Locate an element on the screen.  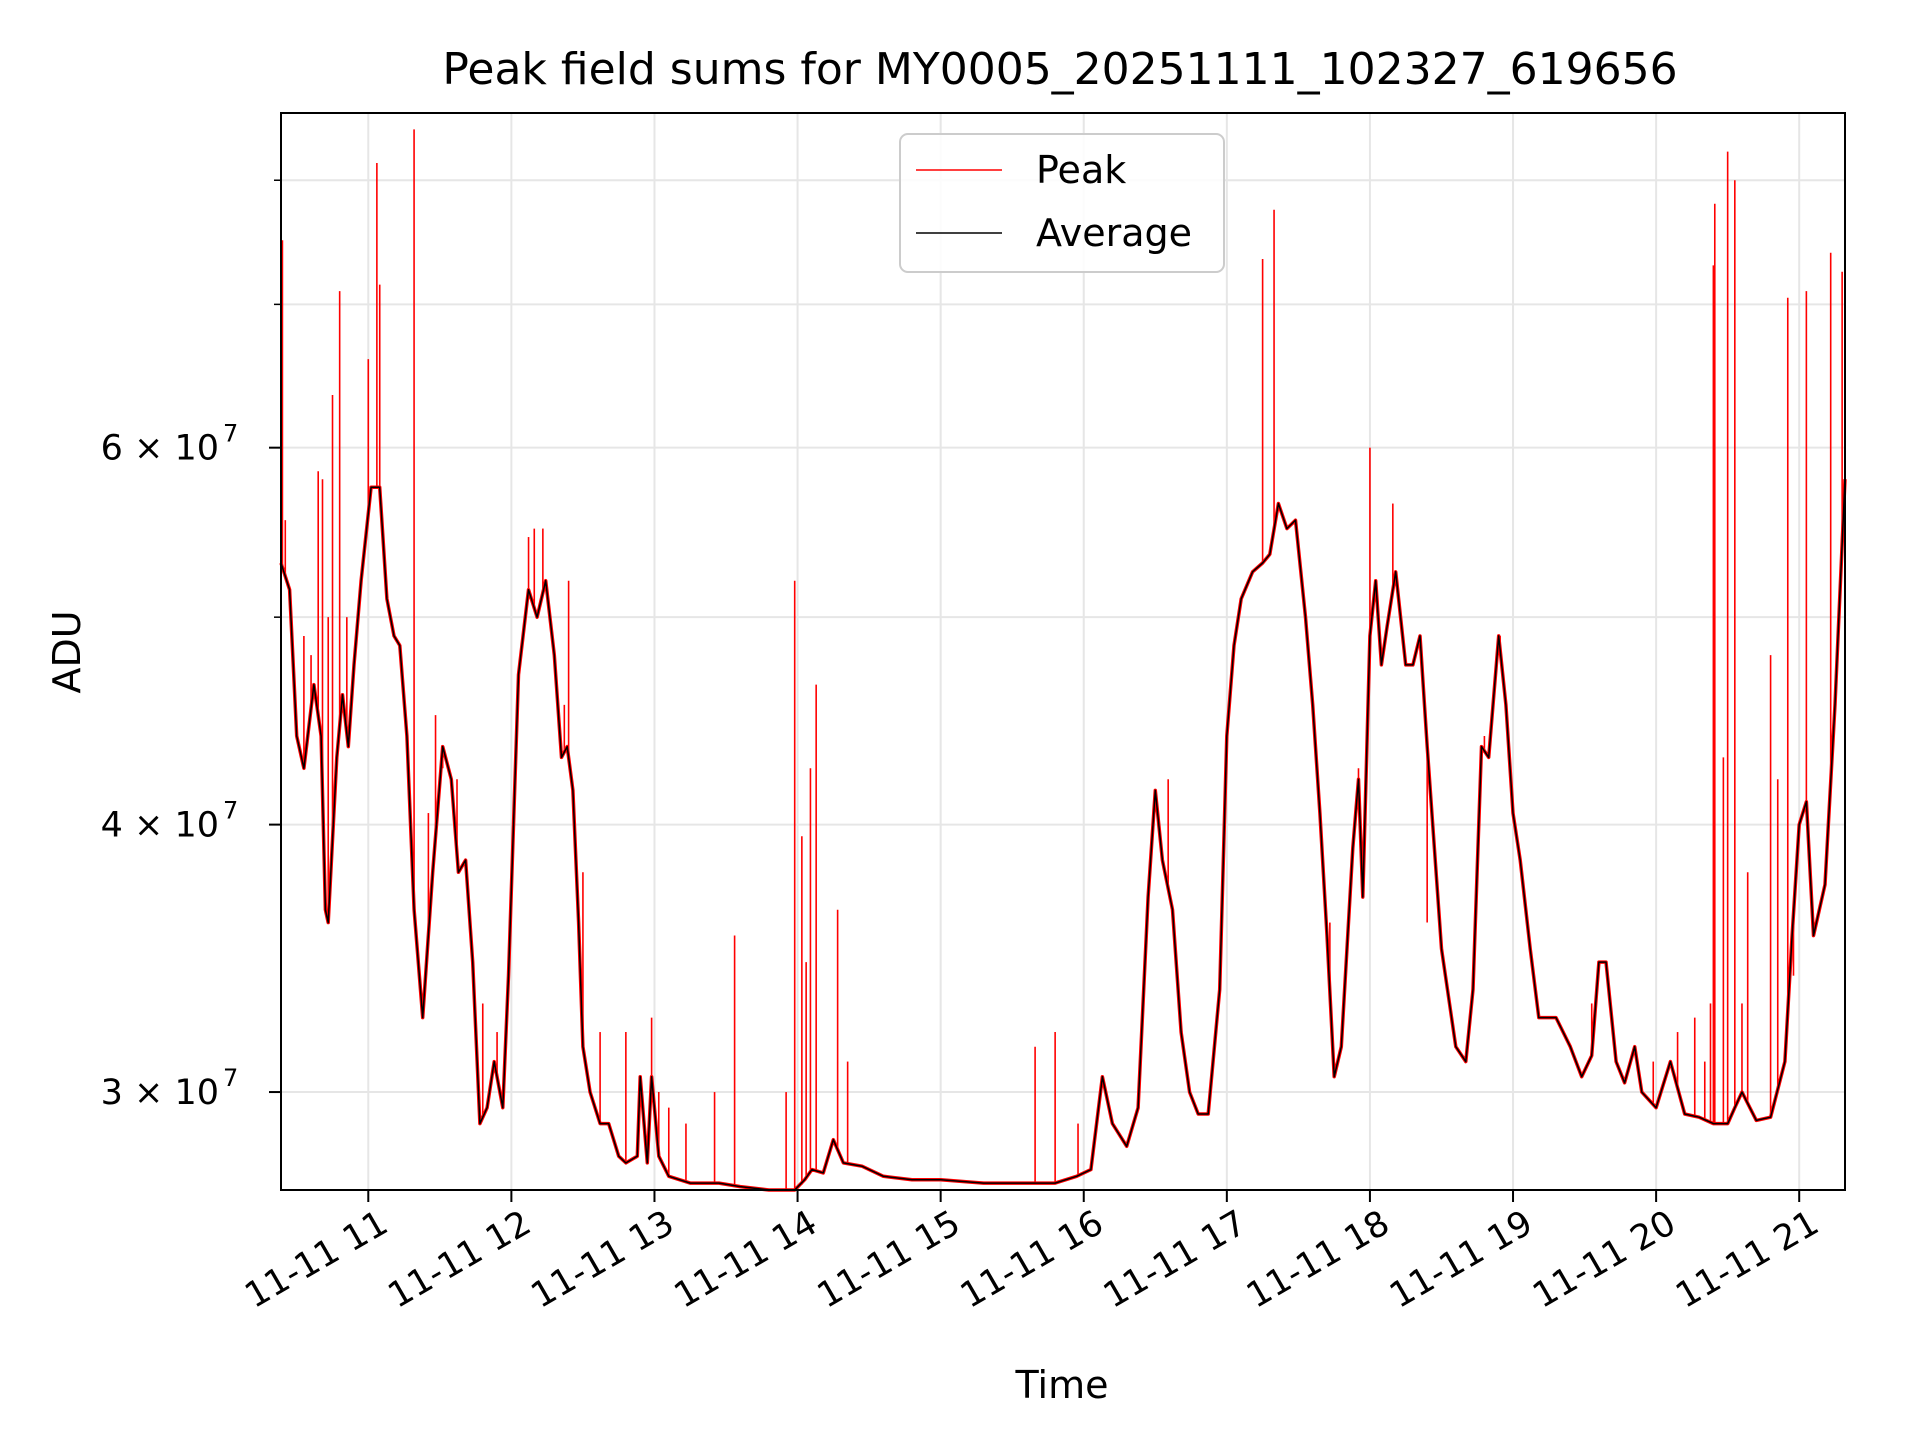
y-tick-label: 4 × 10 is located at coordinates (160, 826).